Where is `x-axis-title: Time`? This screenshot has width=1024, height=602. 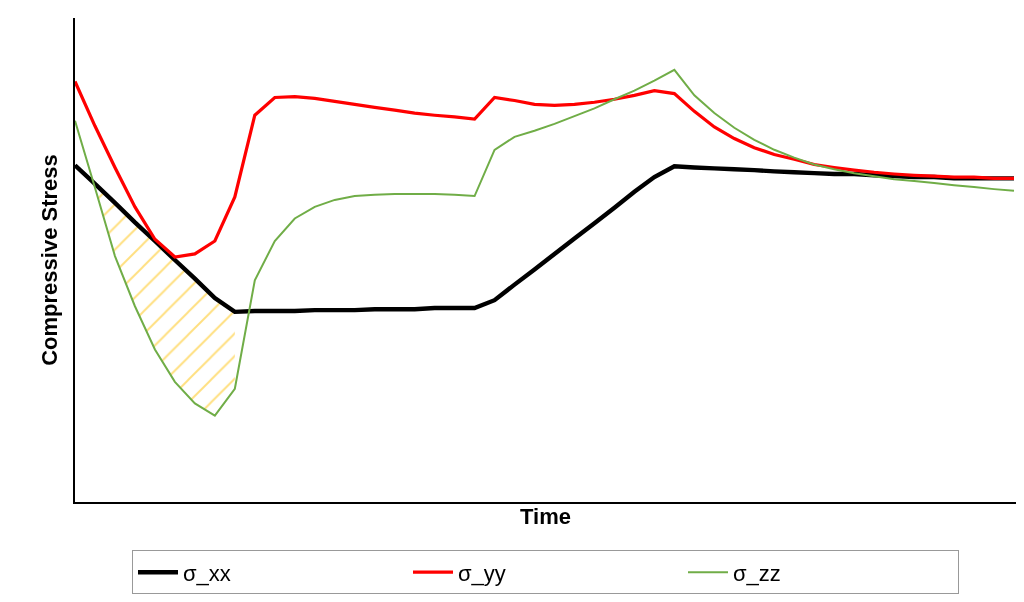 x-axis-title: Time is located at coordinates (545, 517).